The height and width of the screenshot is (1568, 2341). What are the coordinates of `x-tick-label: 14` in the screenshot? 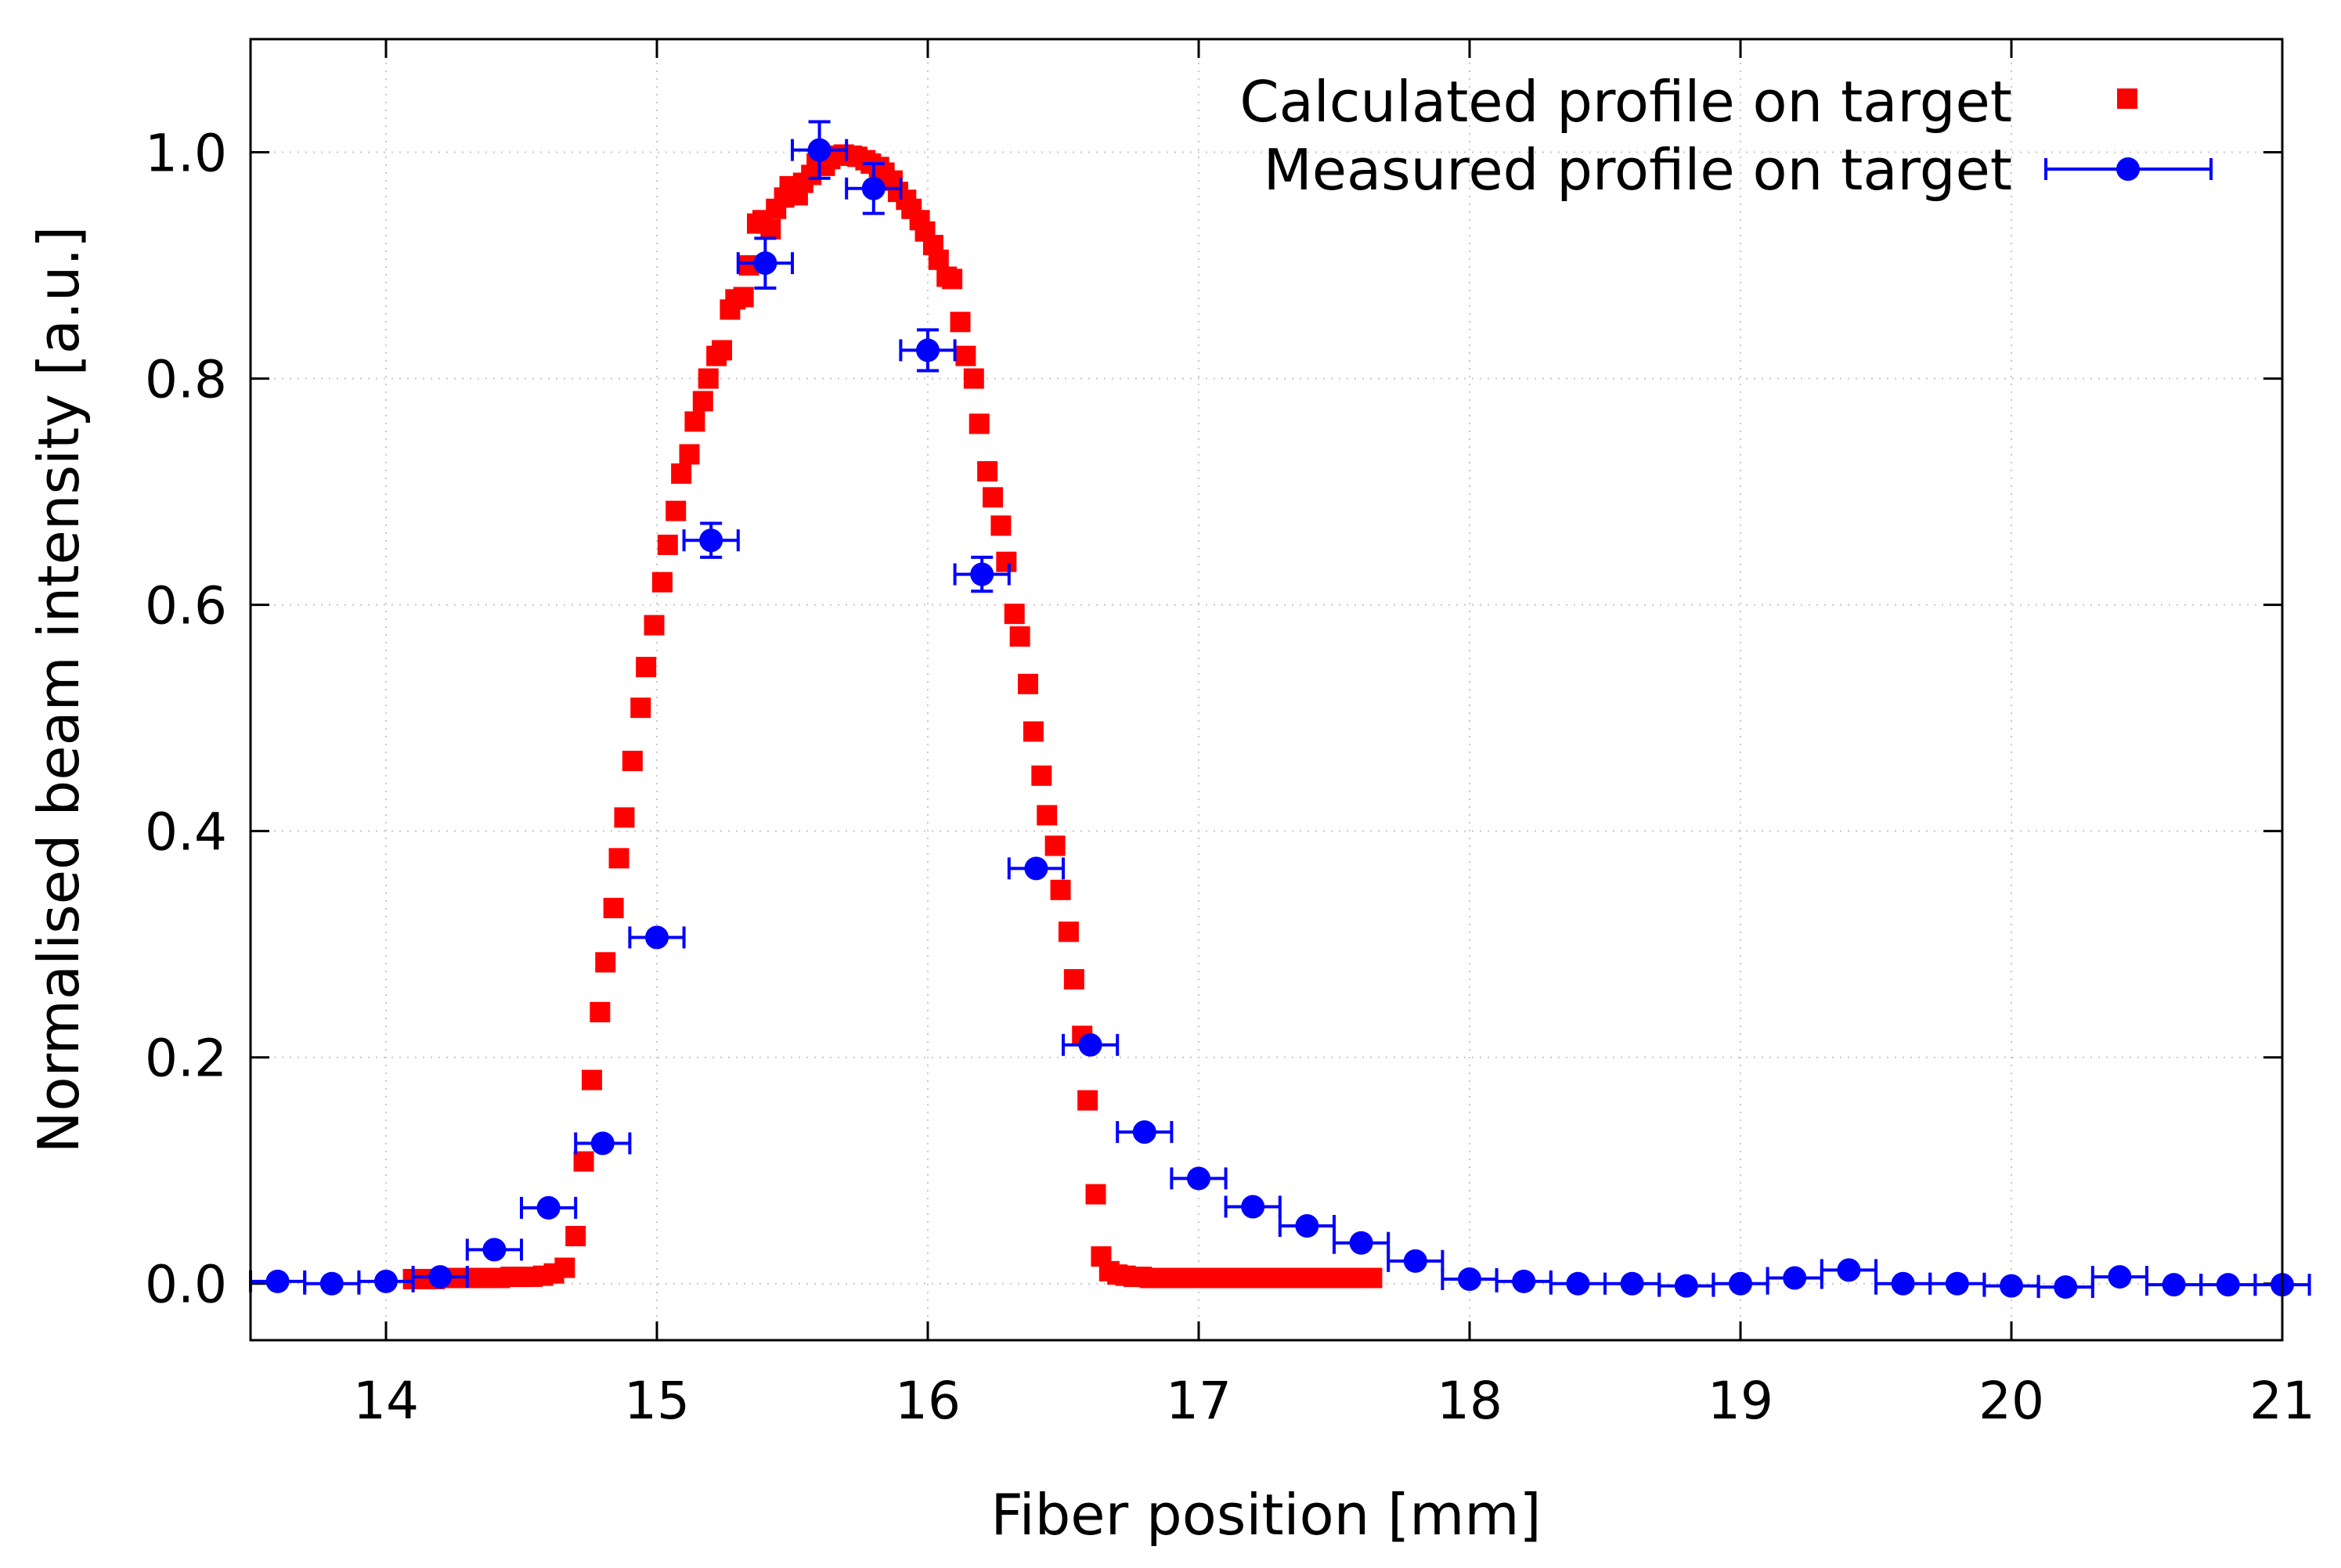 It's located at (386, 1401).